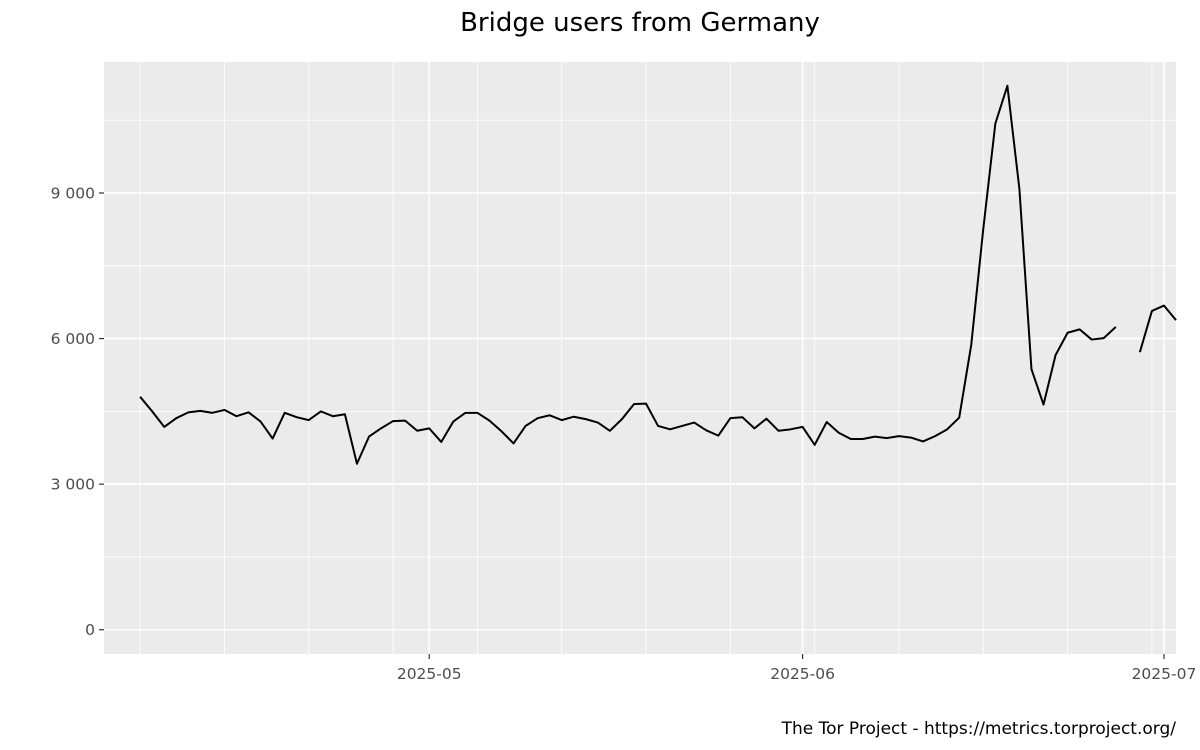  I want to click on x-tick-label: 2025-05, so click(429, 674).